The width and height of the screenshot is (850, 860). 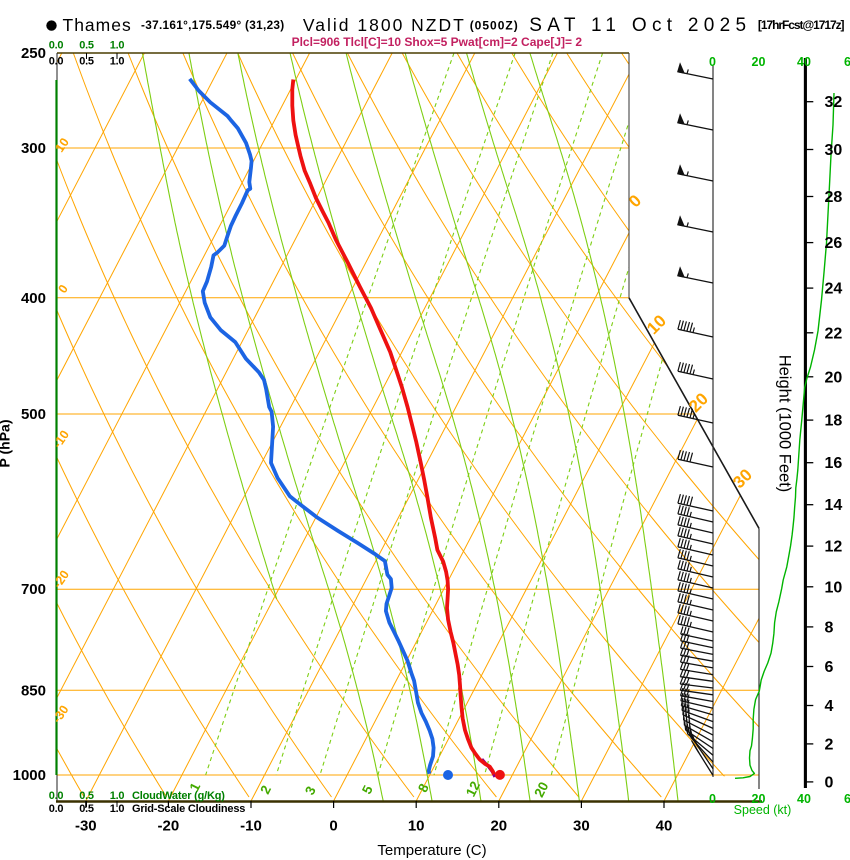 What do you see at coordinates (384, 25) in the screenshot?
I see `svg-text: Valid 1800 NZDT` at bounding box center [384, 25].